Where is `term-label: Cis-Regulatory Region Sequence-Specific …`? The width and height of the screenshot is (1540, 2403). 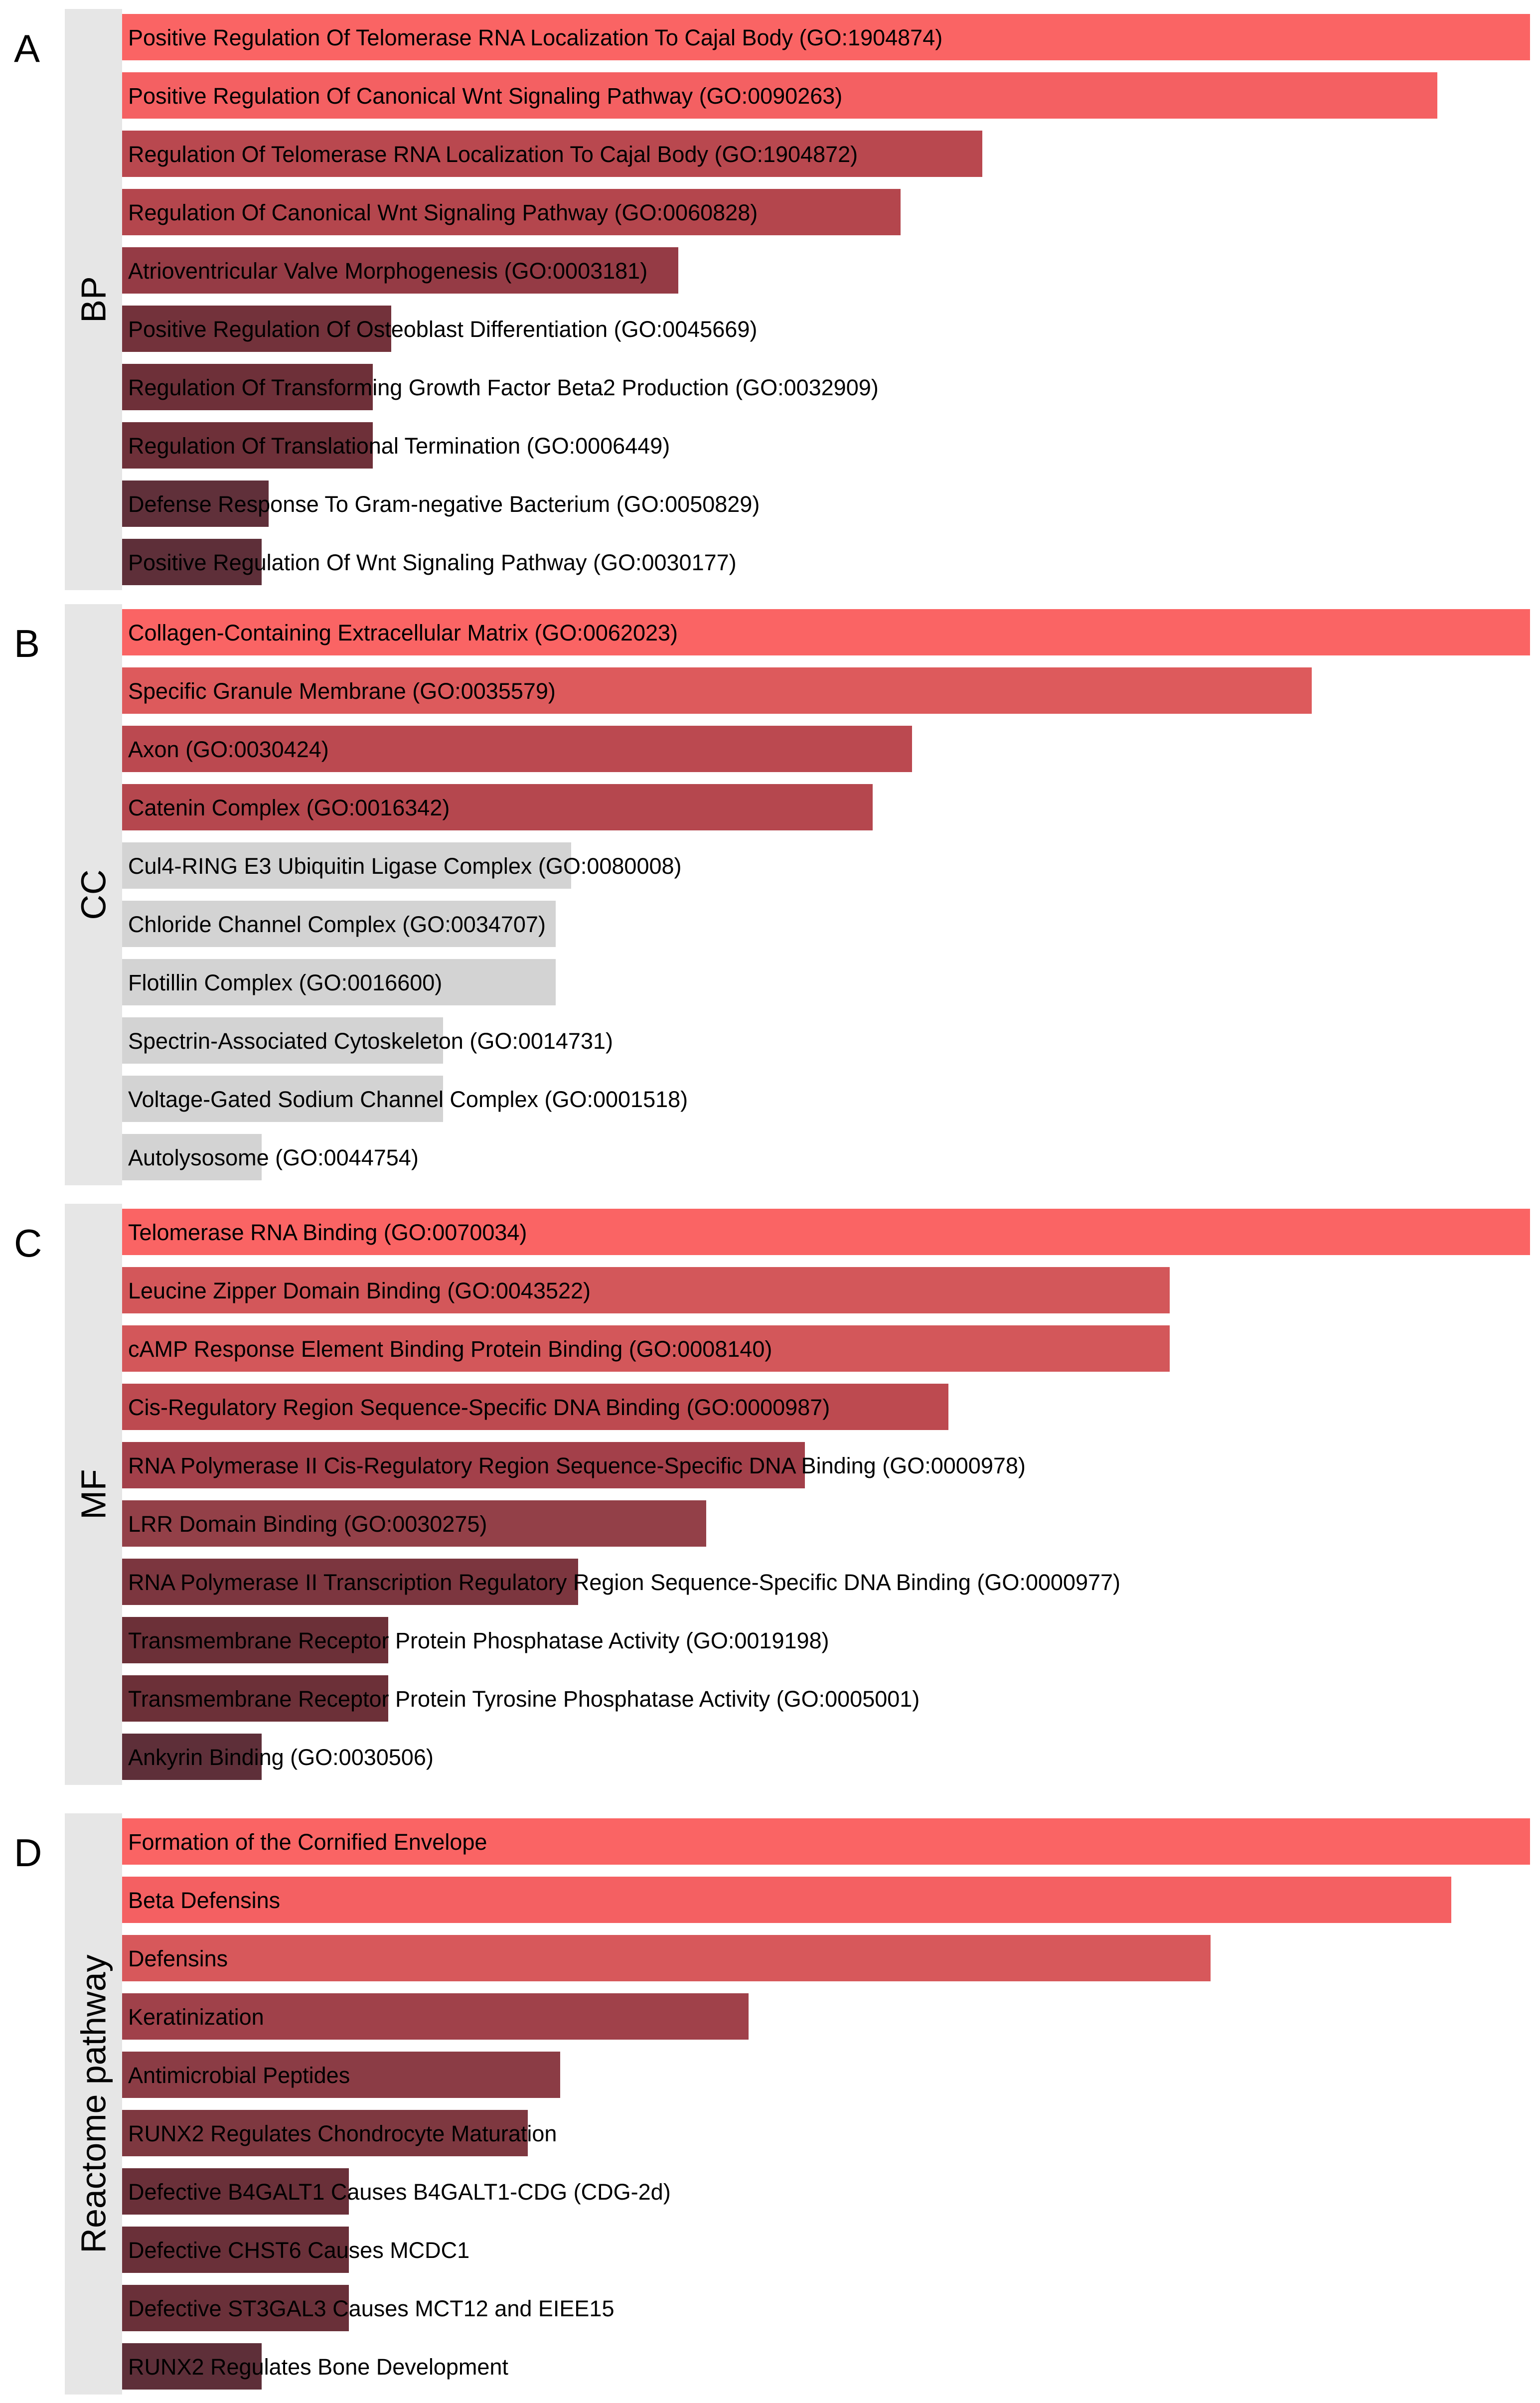
term-label: Cis-Regulatory Region Sequence-Specific … is located at coordinates (479, 1407).